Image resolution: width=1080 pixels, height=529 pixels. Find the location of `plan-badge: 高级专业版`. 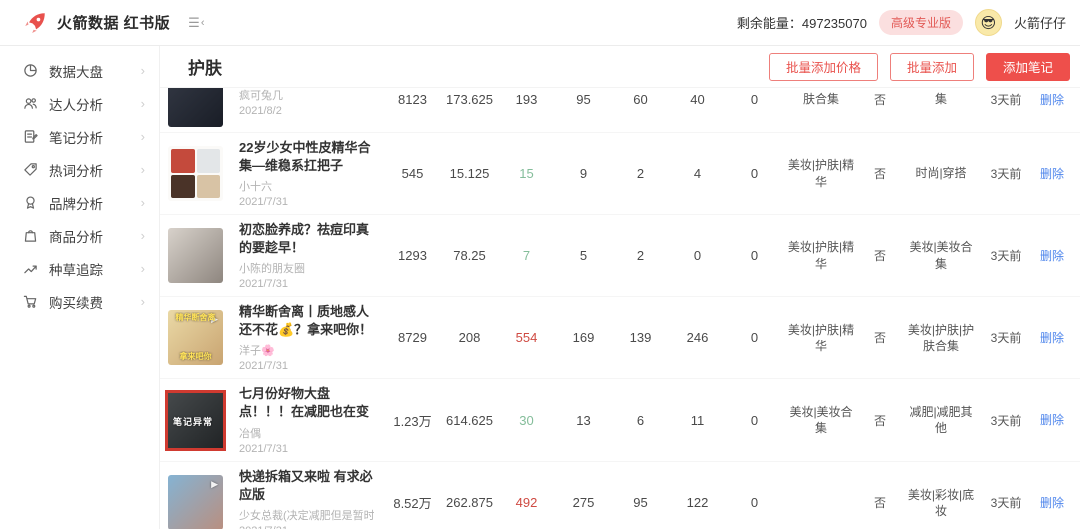

plan-badge: 高级专业版 is located at coordinates (920, 22).